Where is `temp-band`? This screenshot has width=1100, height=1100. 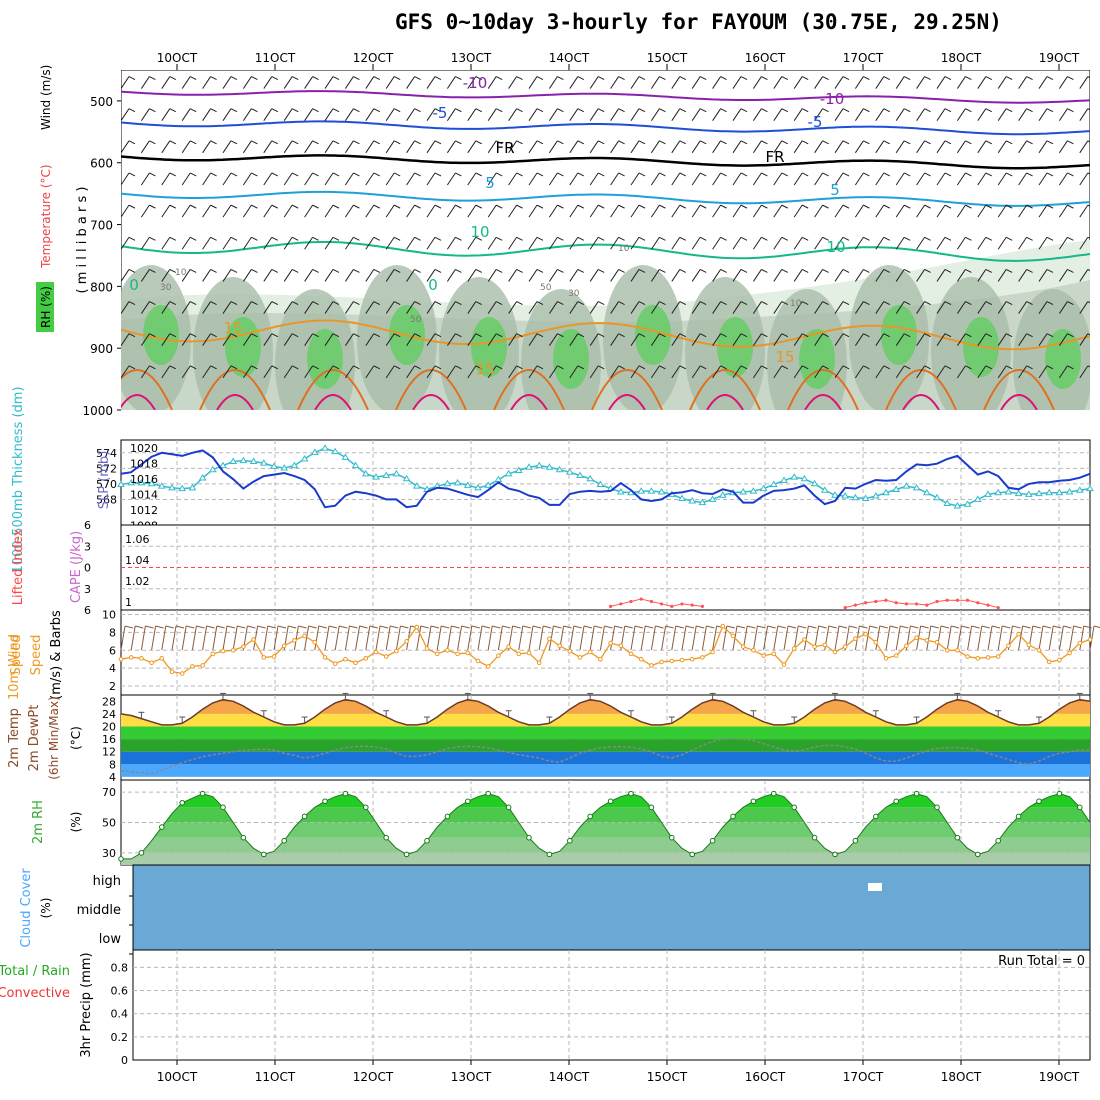 temp-band is located at coordinates (605, 745).